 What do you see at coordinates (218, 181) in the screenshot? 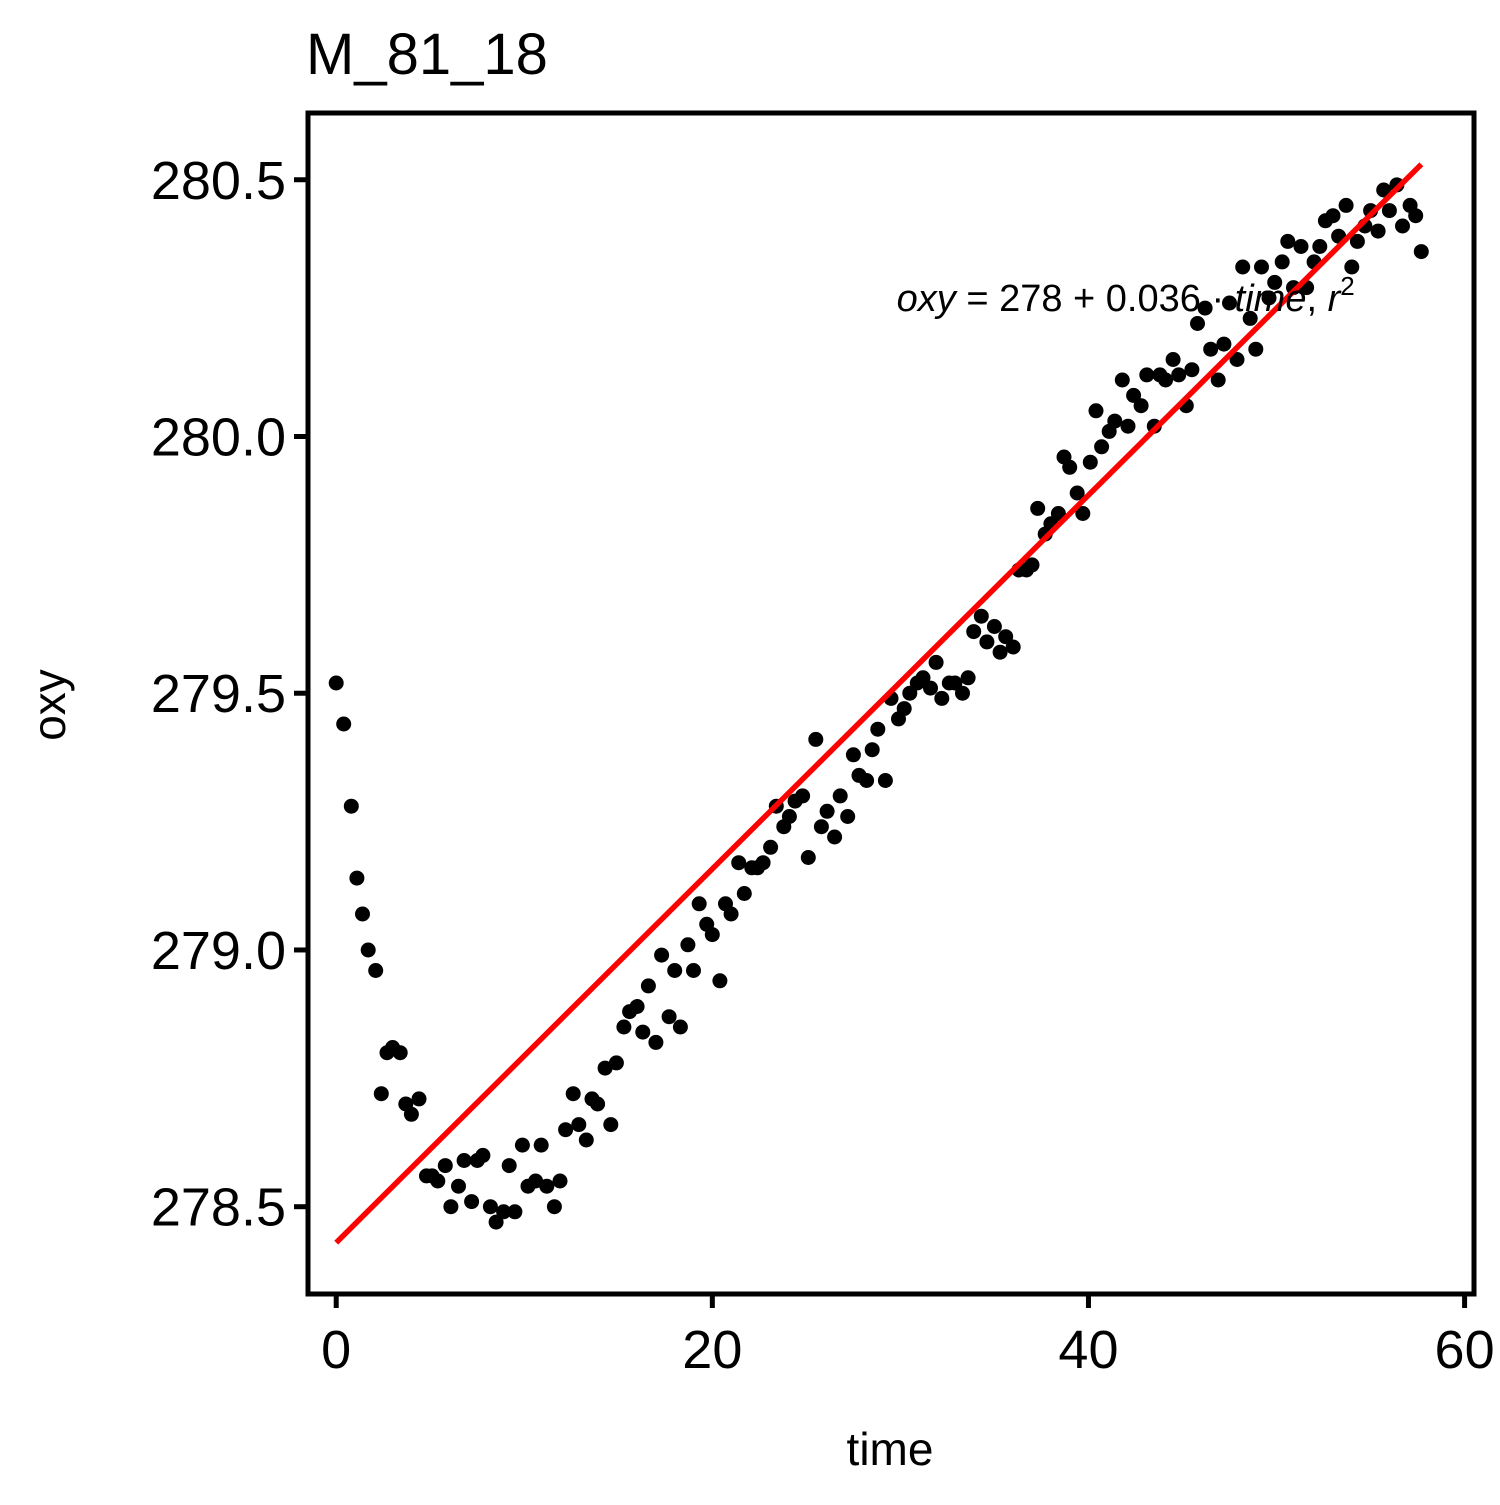
I see `y-tick-label: 280.5` at bounding box center [218, 181].